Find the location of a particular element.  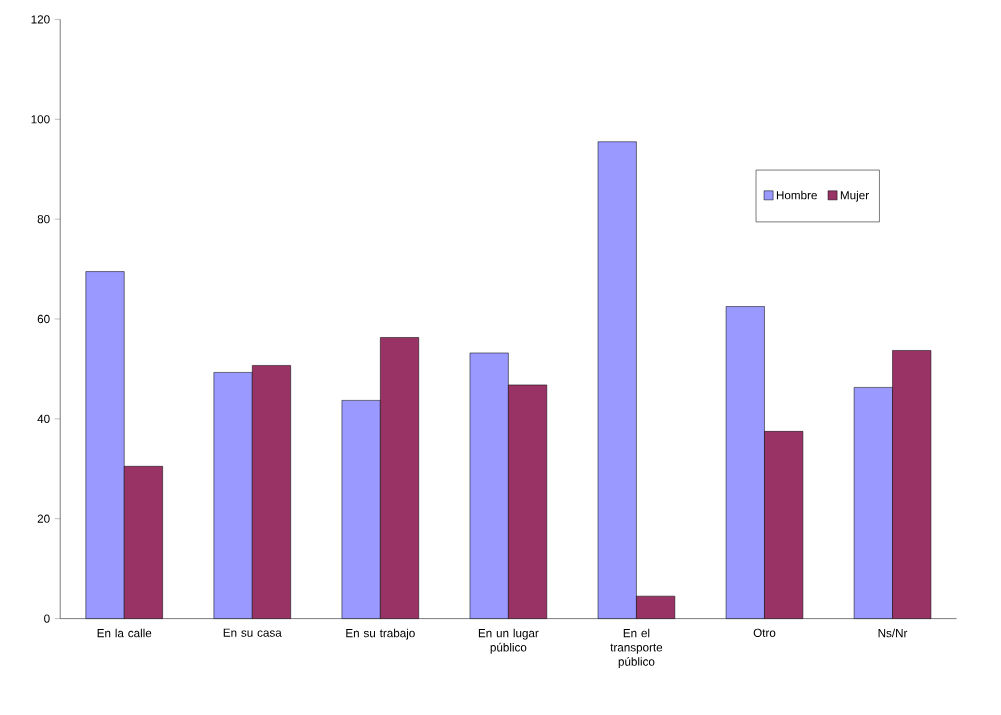

x-tick-label: En su trabajo is located at coordinates (380, 634).